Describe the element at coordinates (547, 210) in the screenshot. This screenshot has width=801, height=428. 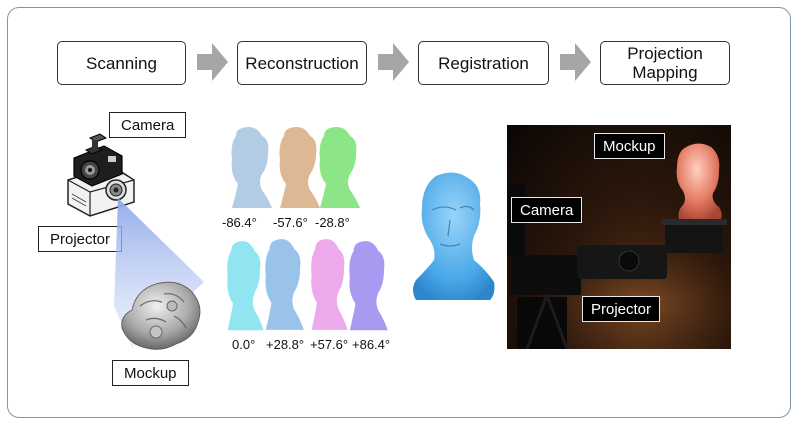
I see `projection-camera-label: Camera` at that location.